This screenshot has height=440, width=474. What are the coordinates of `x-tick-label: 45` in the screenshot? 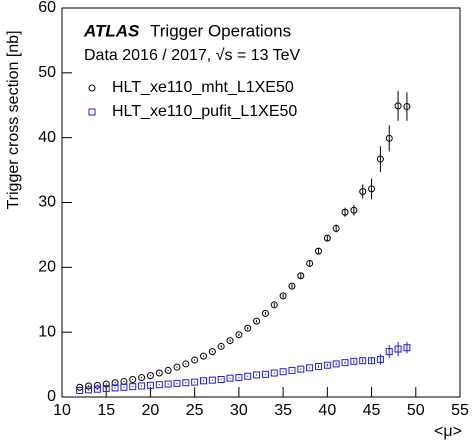 It's located at (372, 410).